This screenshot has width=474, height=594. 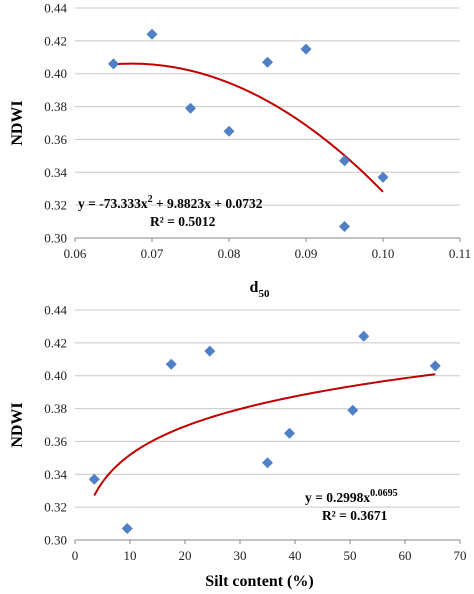 I want to click on x-tick-label: 0.07, so click(x=152, y=253).